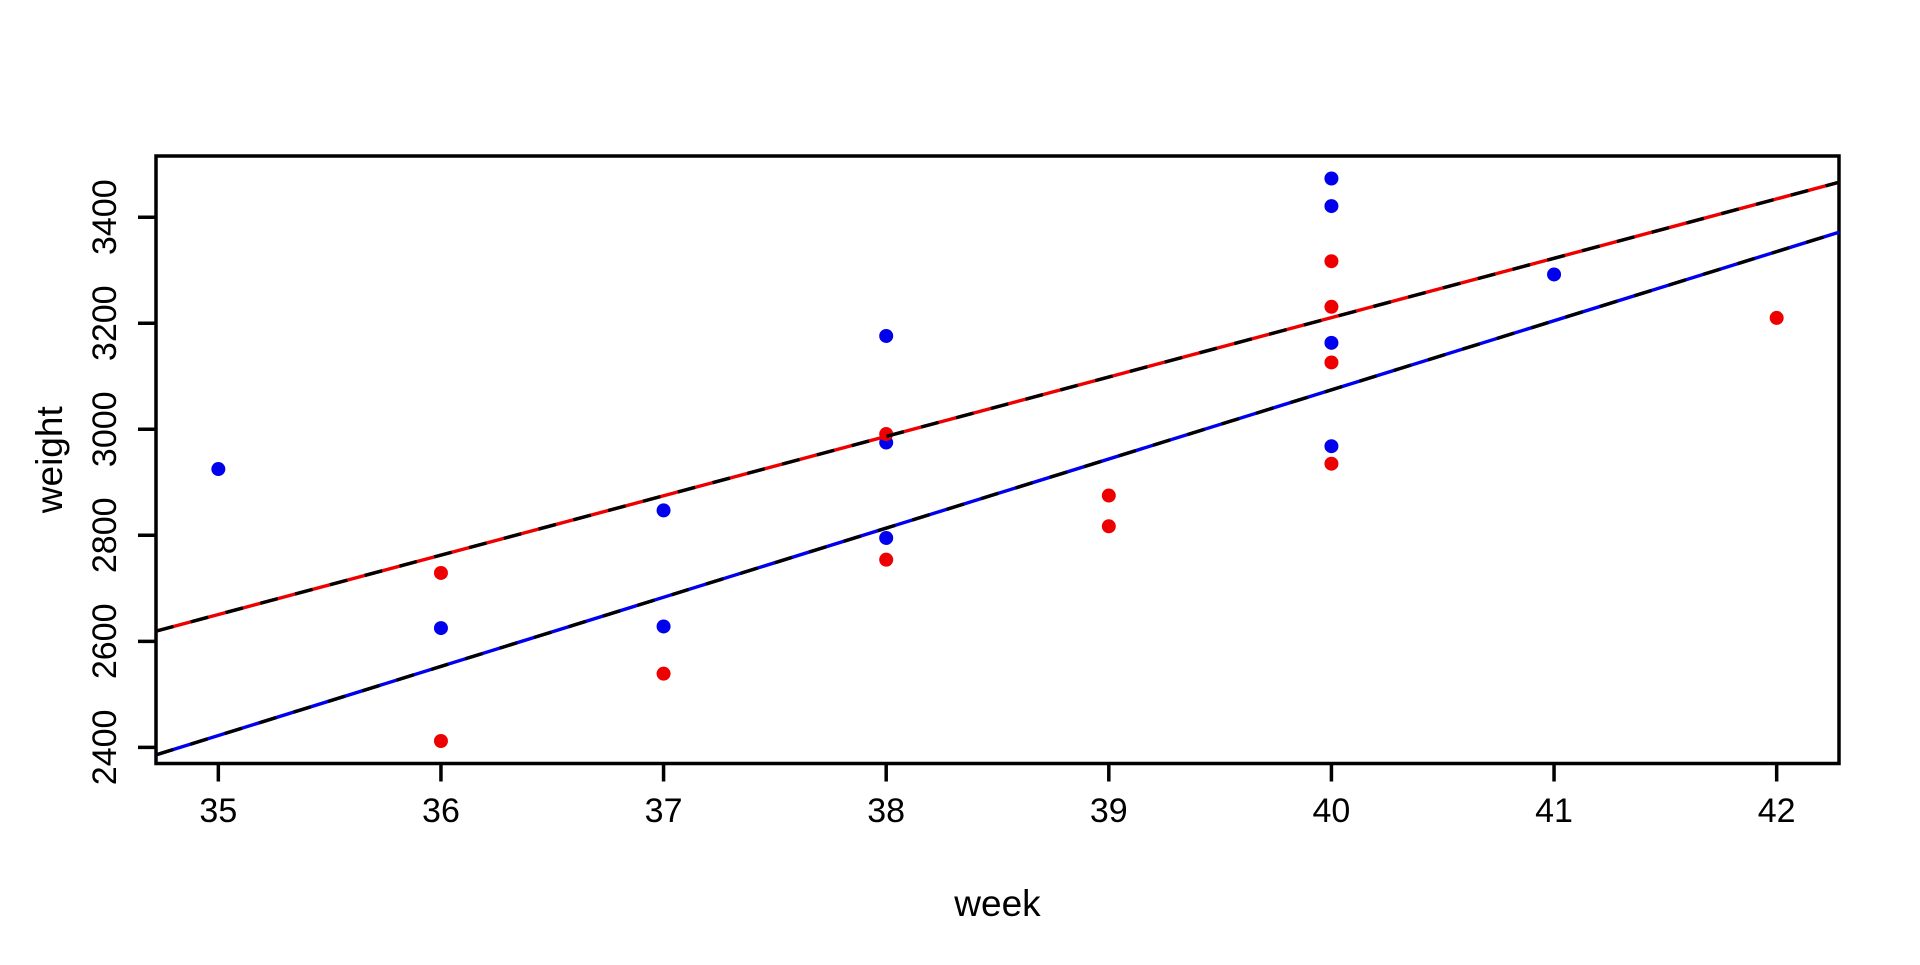  Describe the element at coordinates (664, 811) in the screenshot. I see `x-tick-label: 37` at that location.